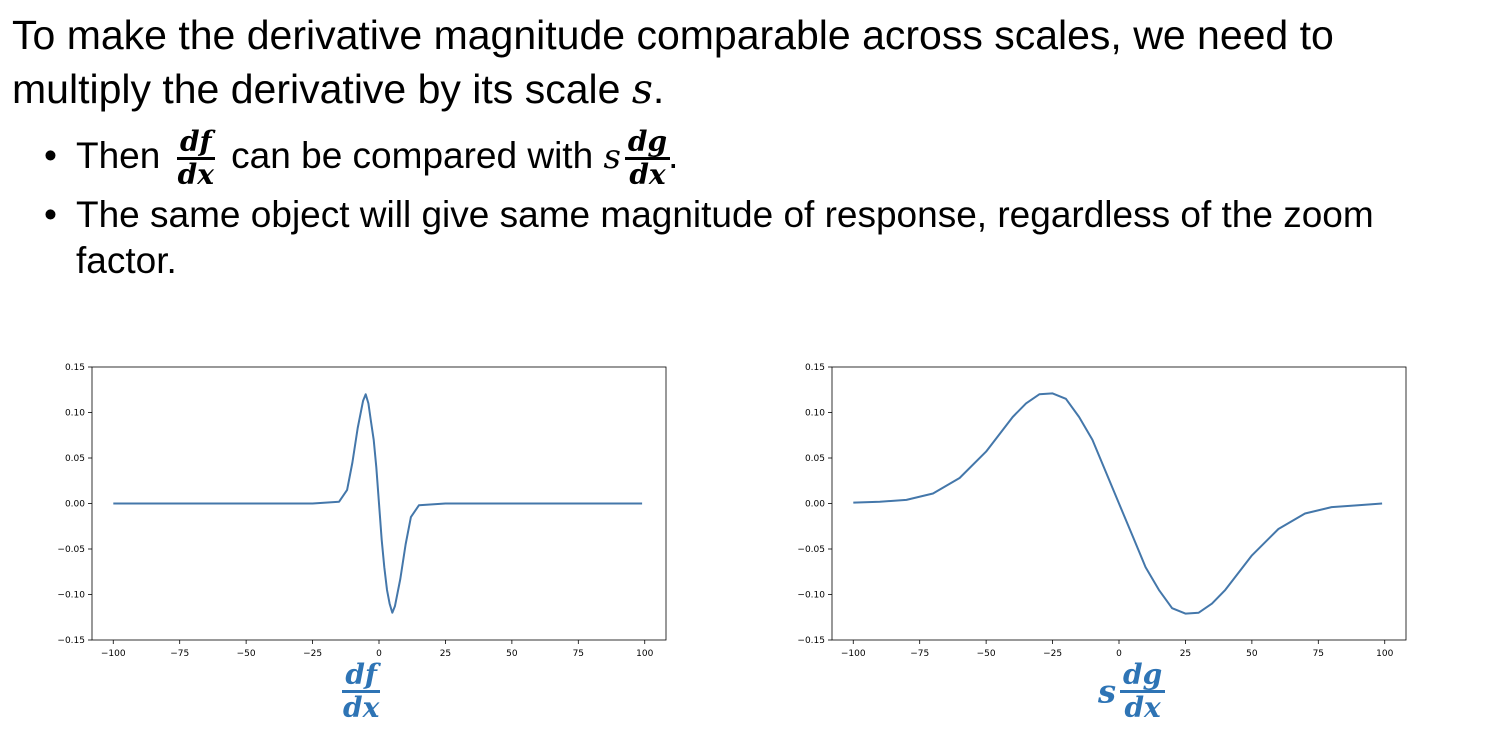 Image resolution: width=1490 pixels, height=742 pixels. What do you see at coordinates (195, 157) in the screenshot?
I see `fraction-df-dx: df dx` at bounding box center [195, 157].